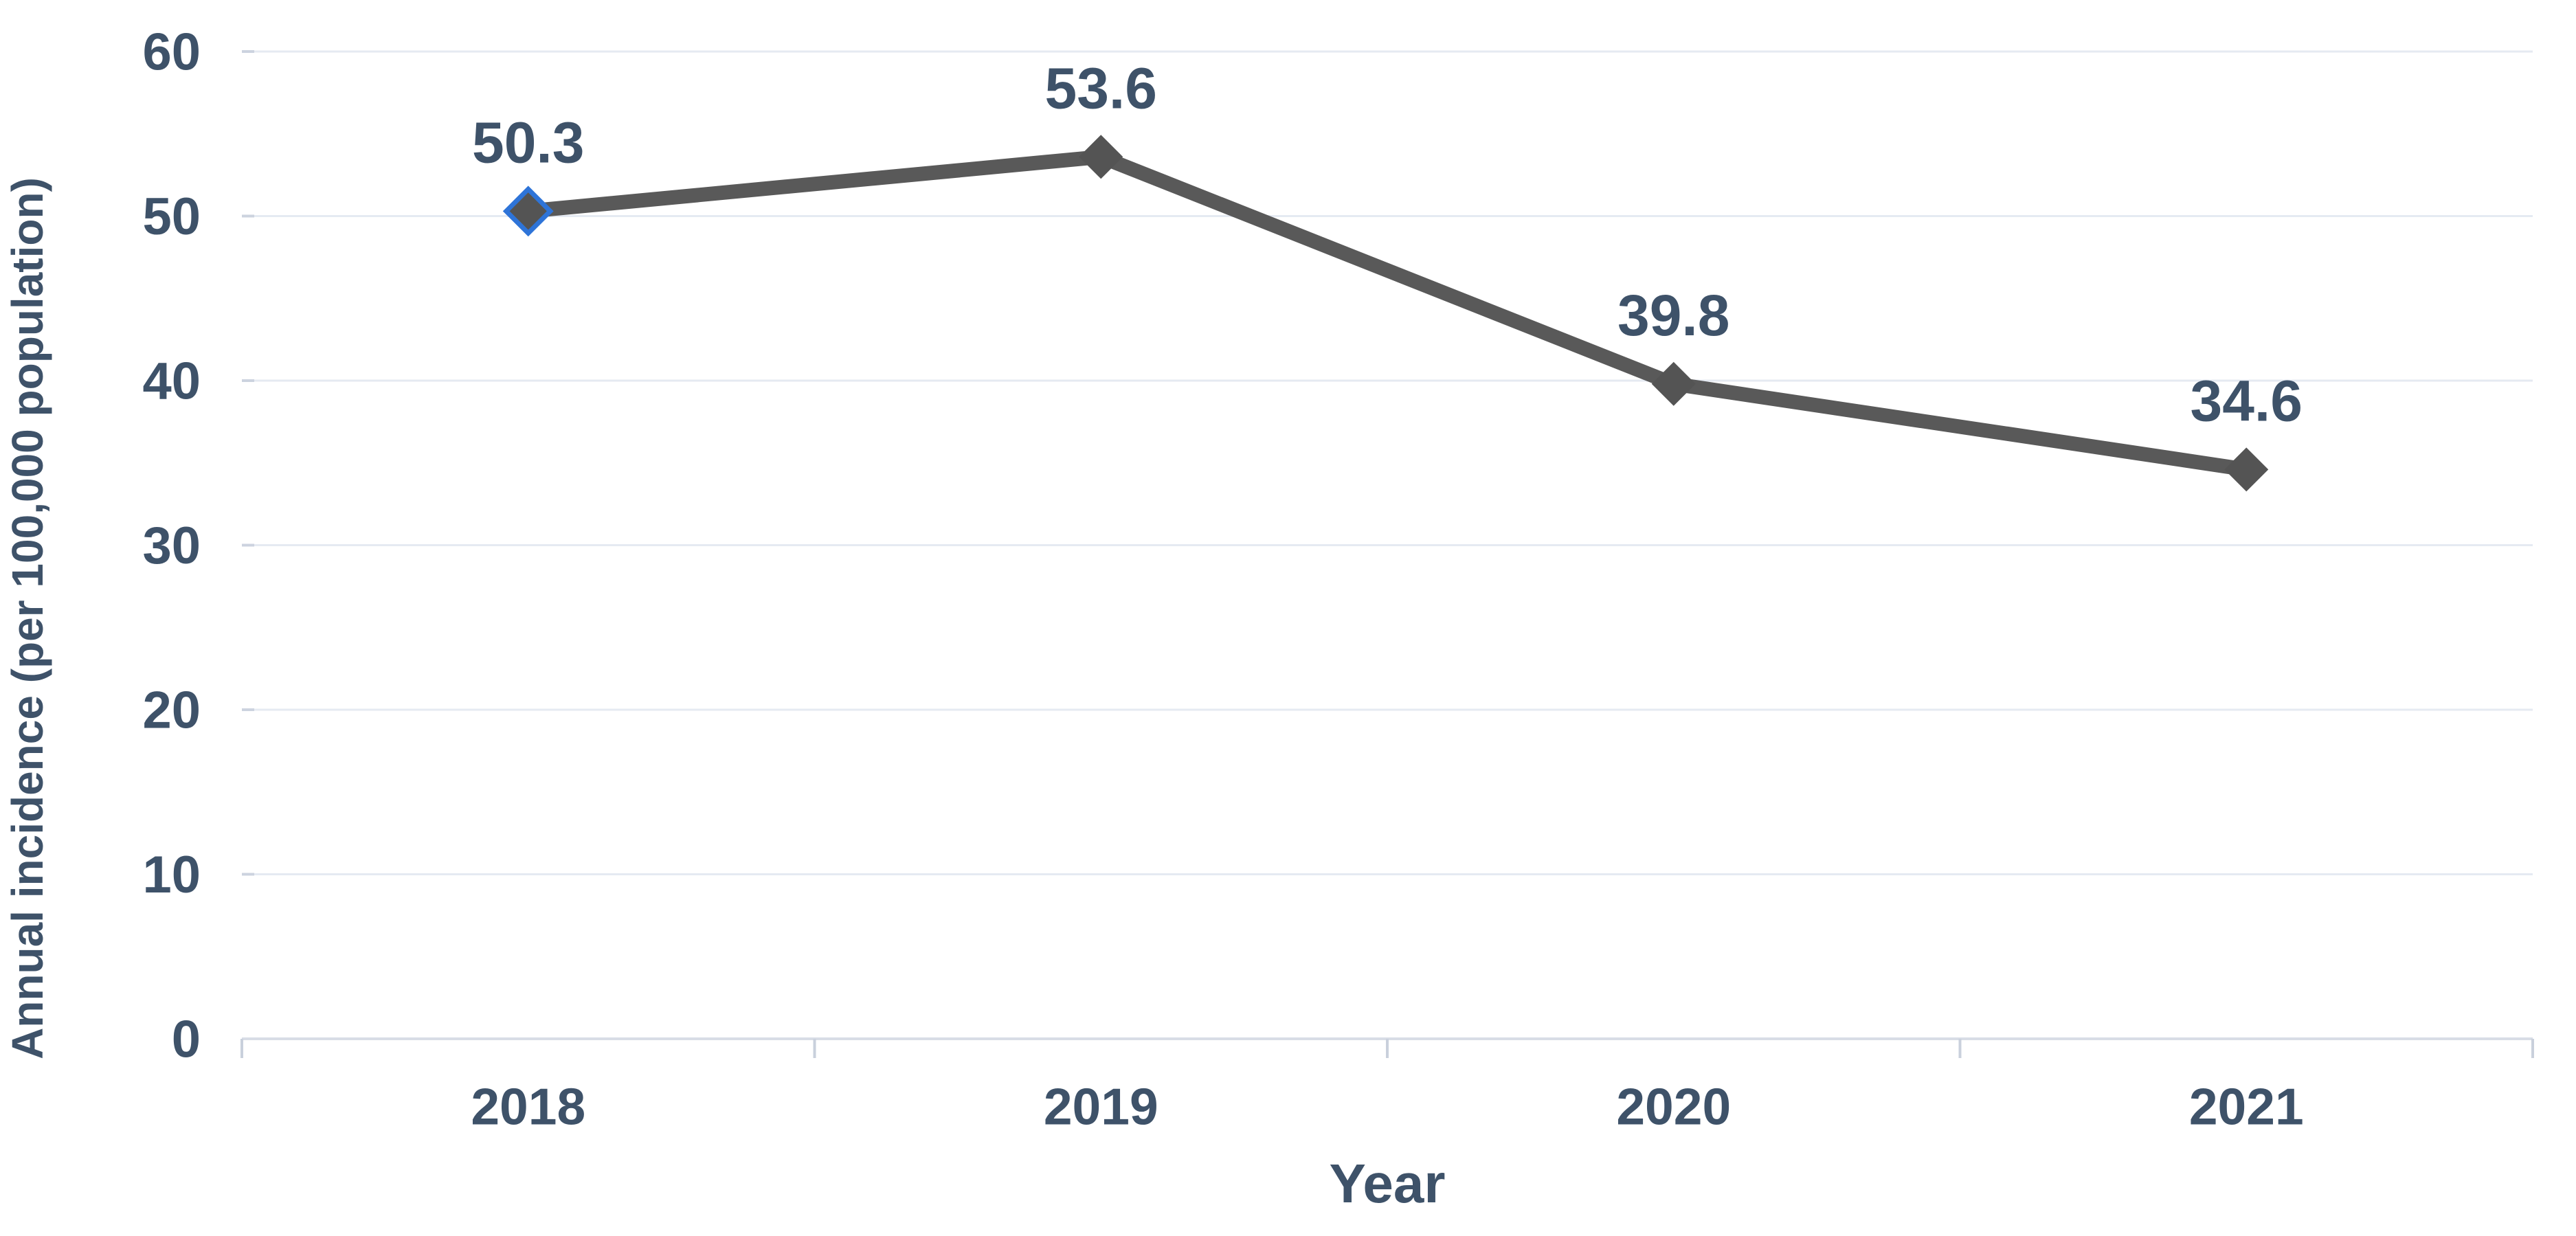 Image resolution: width=2576 pixels, height=1236 pixels. What do you see at coordinates (528, 143) in the screenshot?
I see `data-label-2018: 50.3` at bounding box center [528, 143].